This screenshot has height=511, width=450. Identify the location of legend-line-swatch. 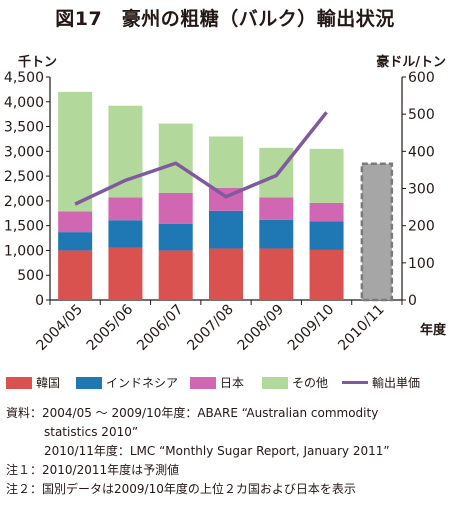
(355, 382).